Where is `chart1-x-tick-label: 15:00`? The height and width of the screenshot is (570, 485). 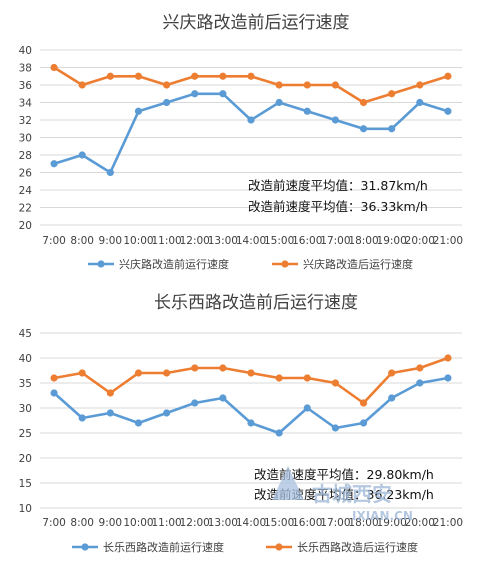
chart1-x-tick-label: 15:00 is located at coordinates (279, 241).